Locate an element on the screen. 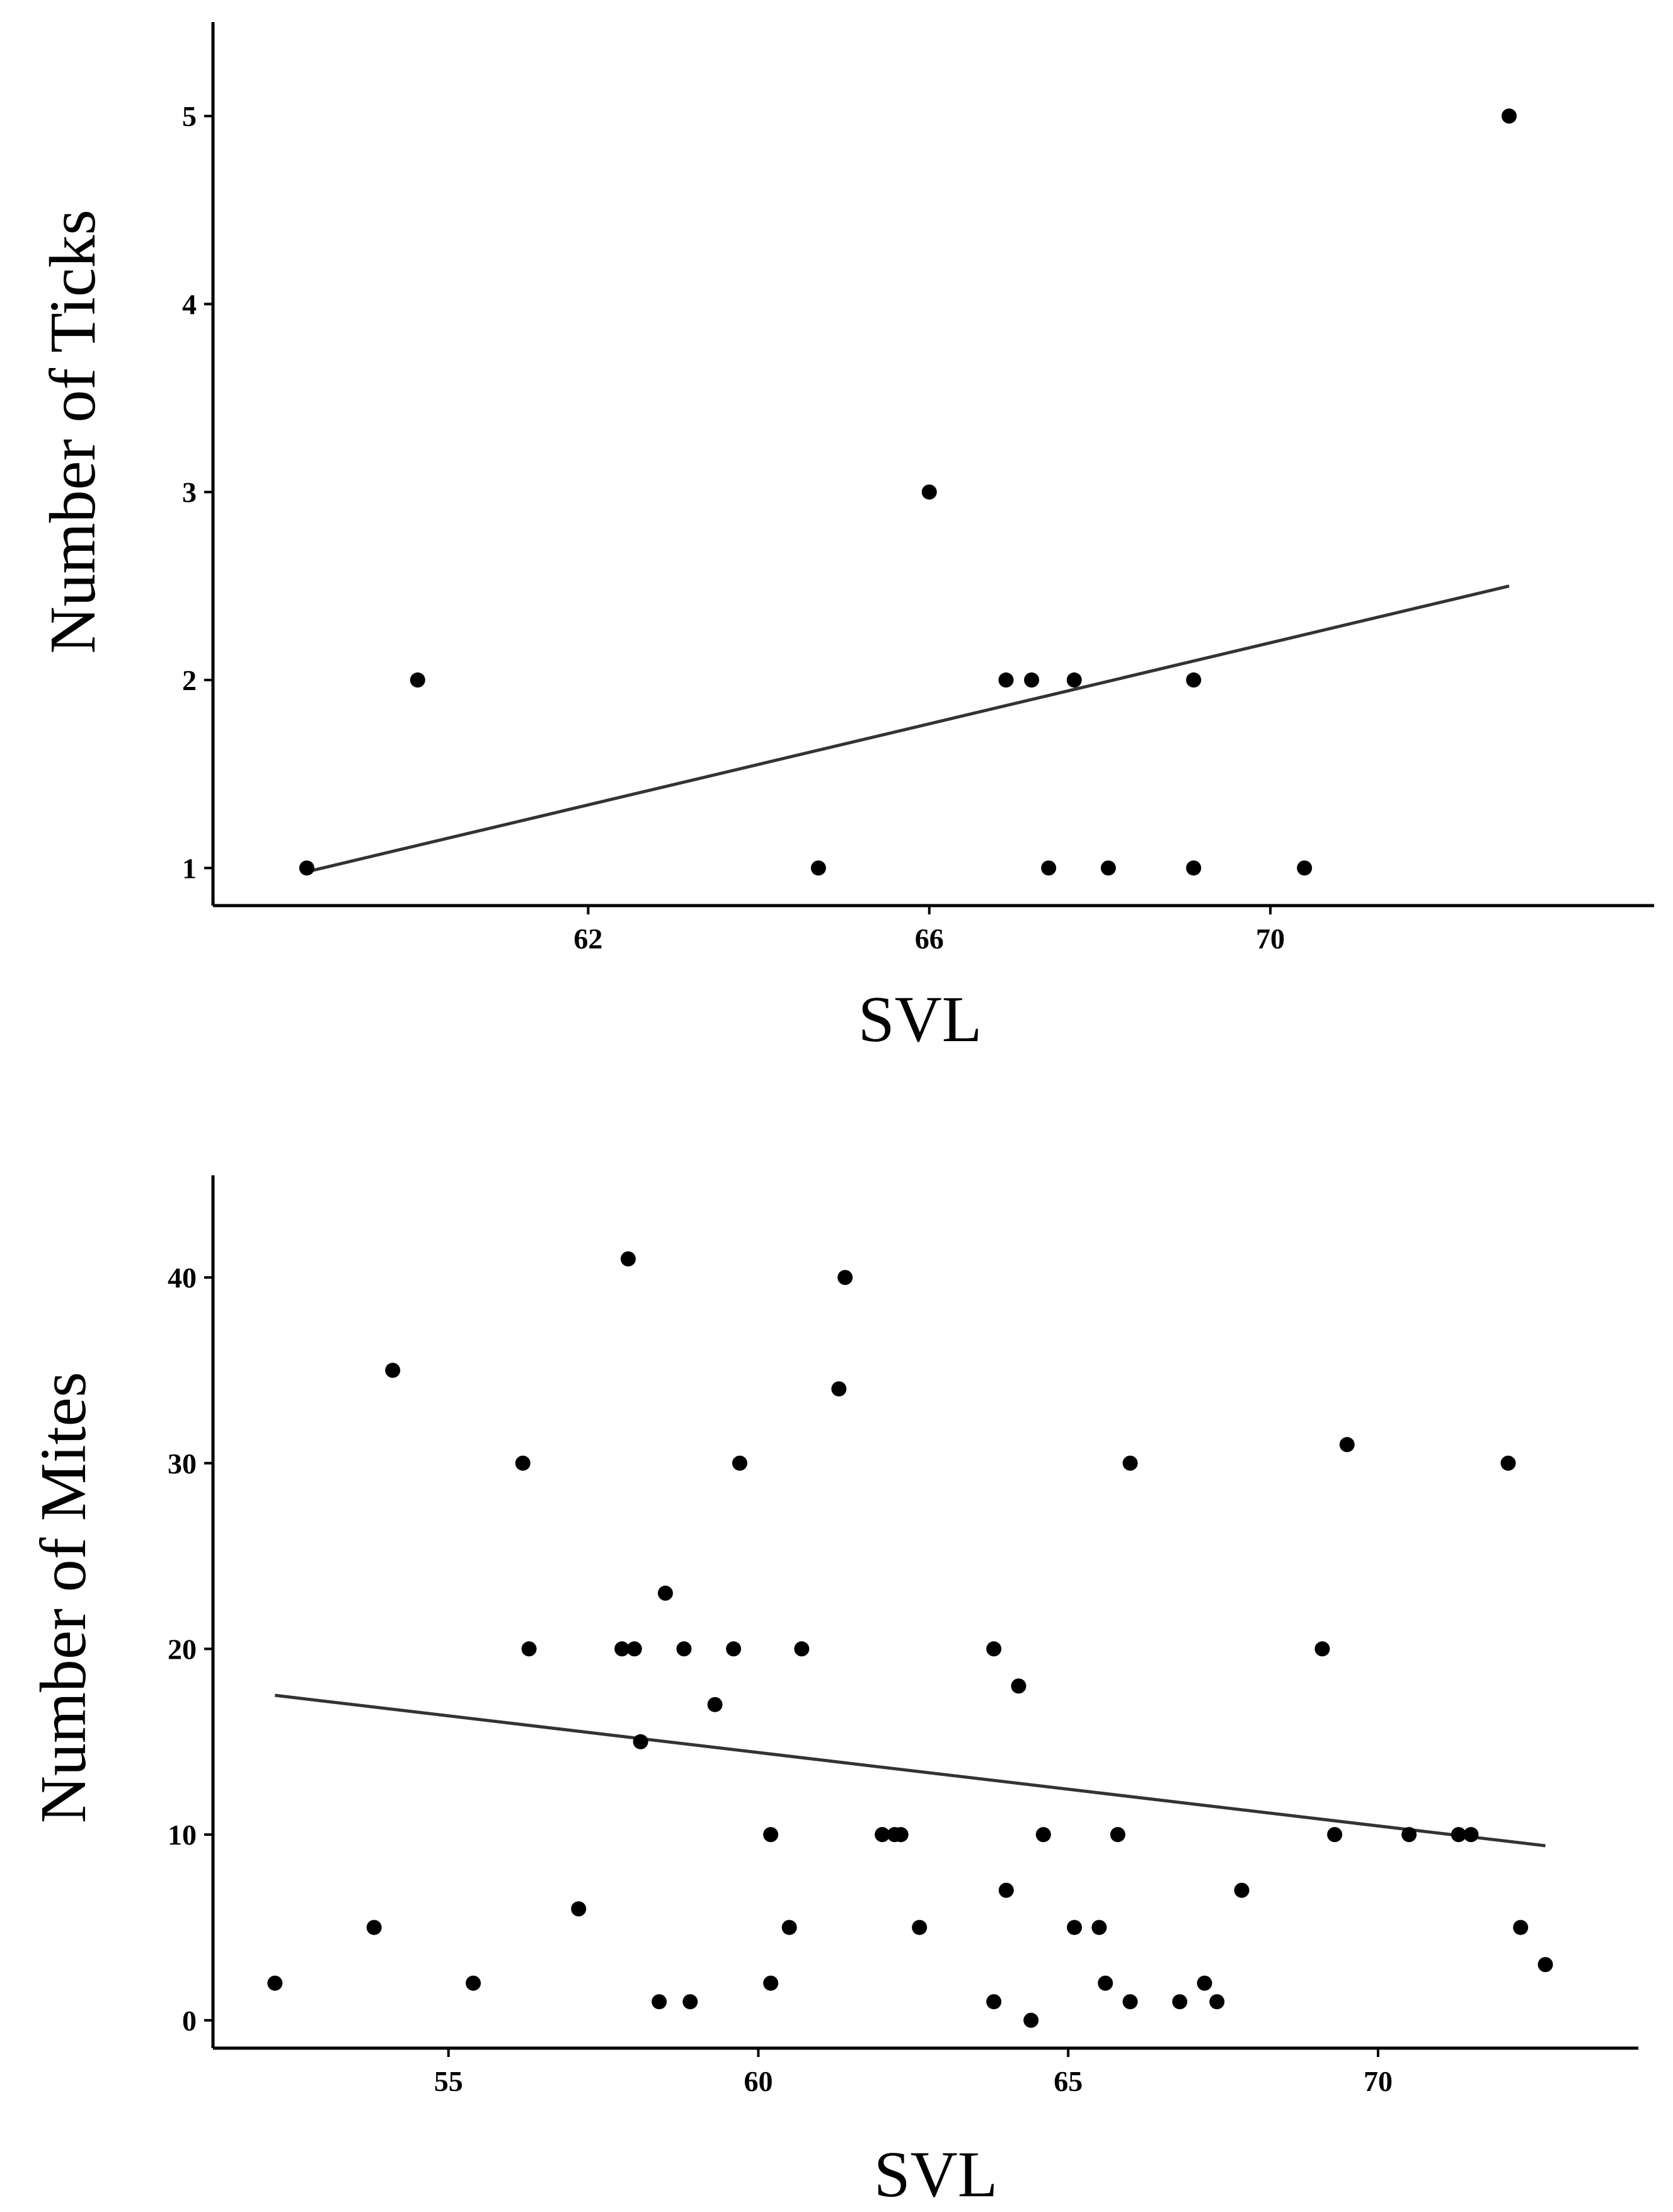  ticks-trend-line is located at coordinates (908, 728).